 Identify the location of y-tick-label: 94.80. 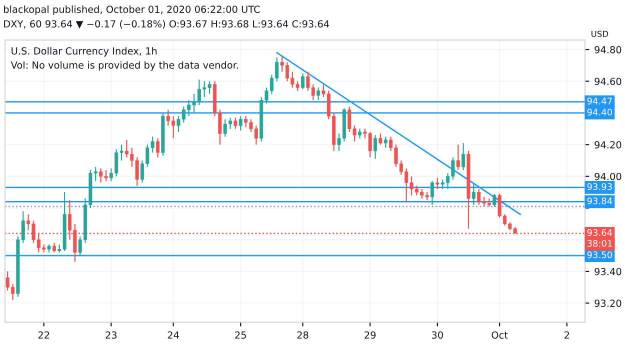
(608, 50).